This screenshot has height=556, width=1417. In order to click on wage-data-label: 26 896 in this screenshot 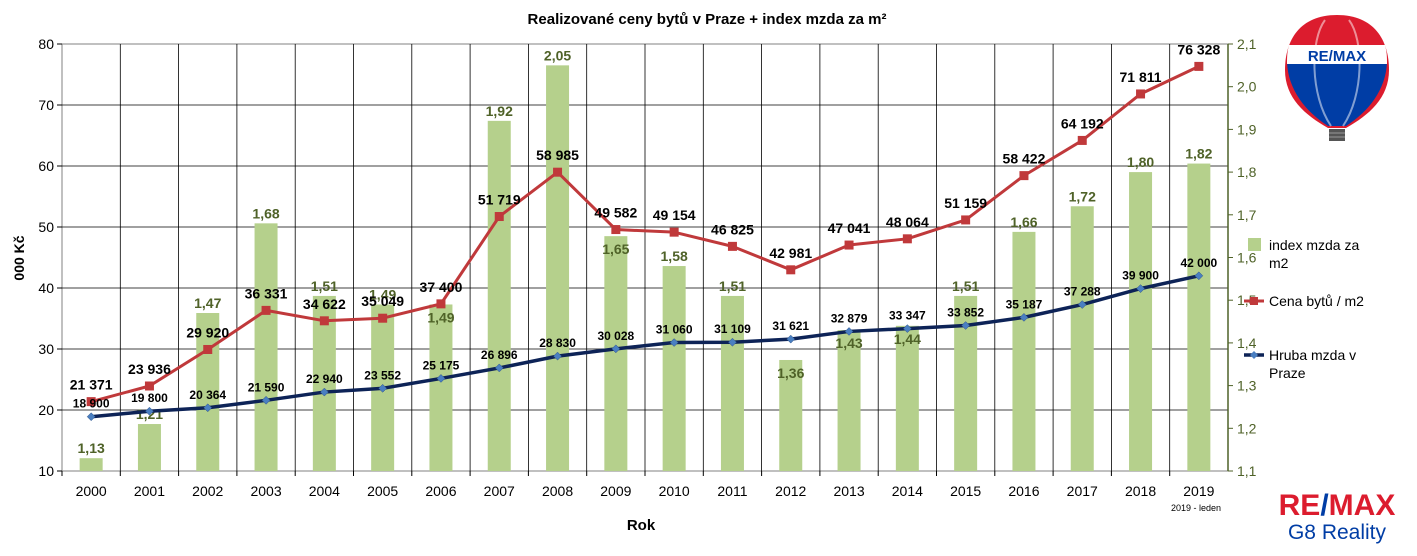, I will do `click(499, 355)`.